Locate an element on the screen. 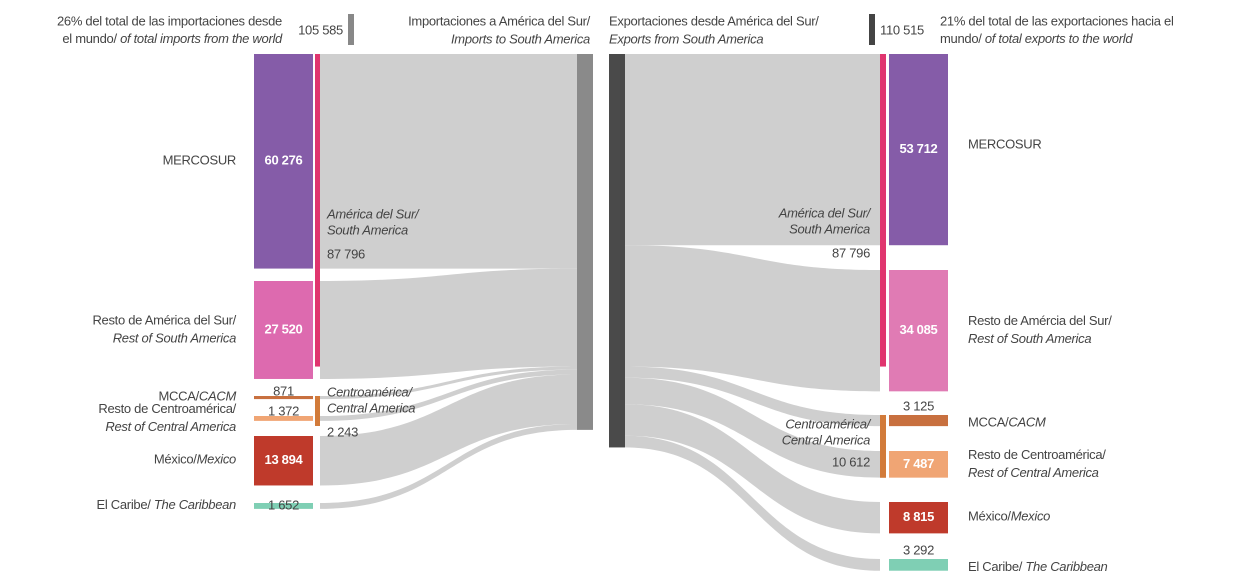 This screenshot has height=571, width=1244. node-value: 1 652 is located at coordinates (283, 504).